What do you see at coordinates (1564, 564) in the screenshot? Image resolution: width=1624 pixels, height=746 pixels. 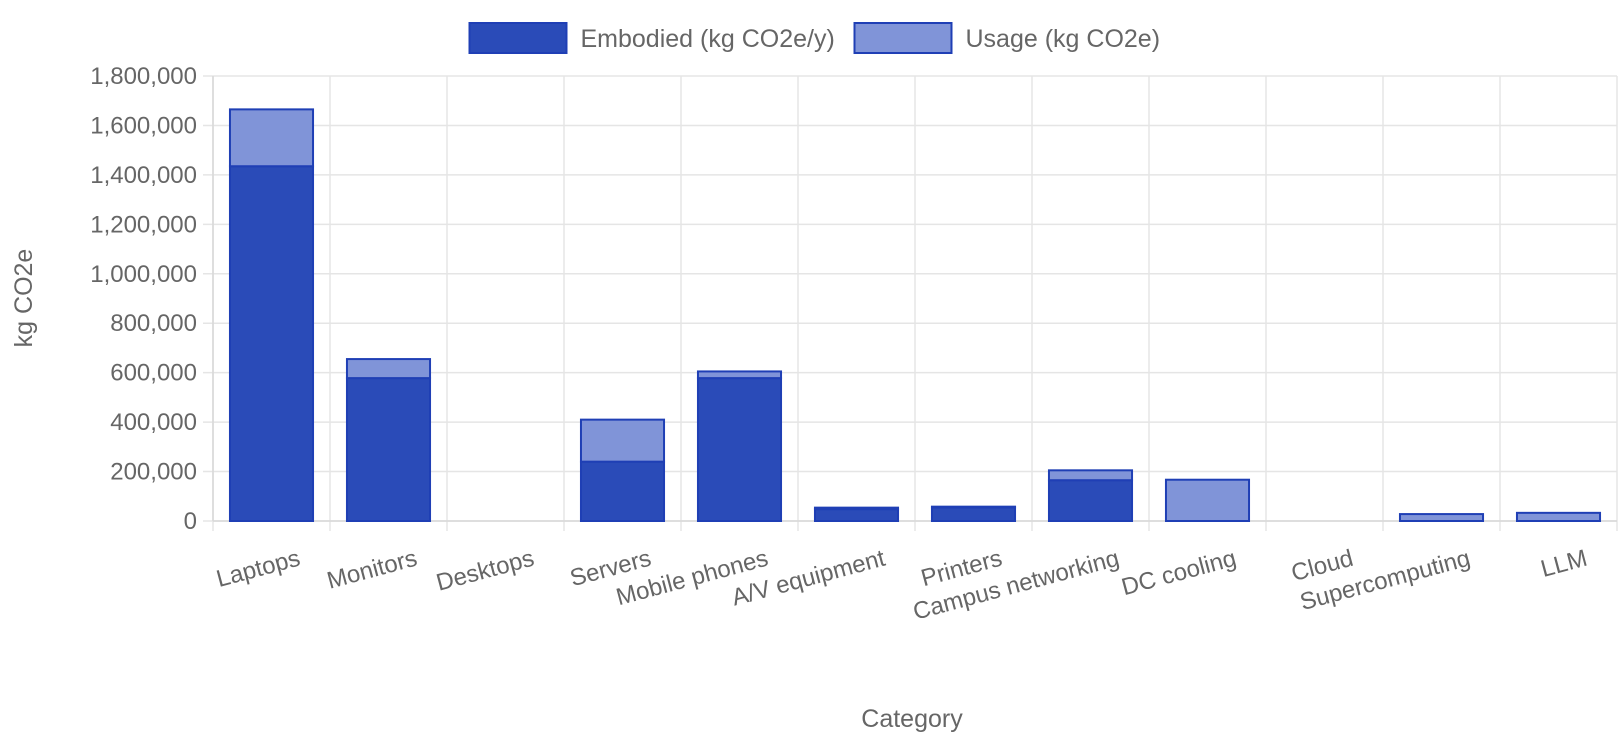 I see `x-tick-label: LLM` at bounding box center [1564, 564].